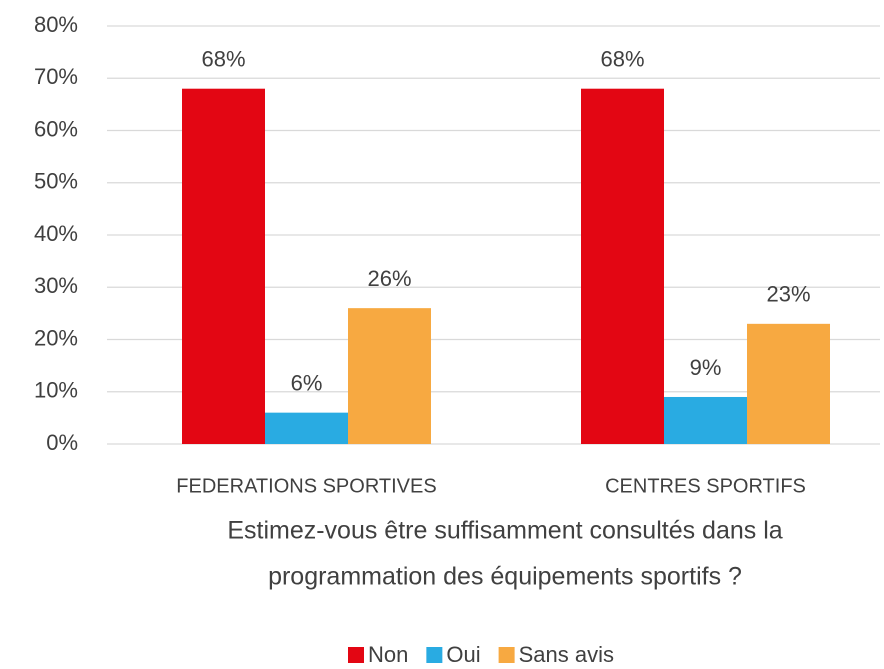  I want to click on y-tick-label: 30%, so click(56, 285).